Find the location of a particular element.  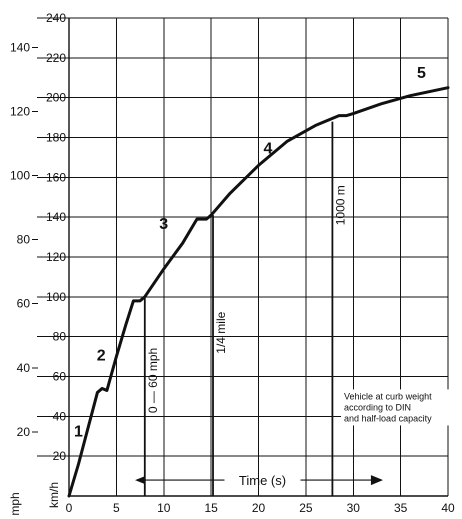

x-tick-label: 10 is located at coordinates (164, 508).